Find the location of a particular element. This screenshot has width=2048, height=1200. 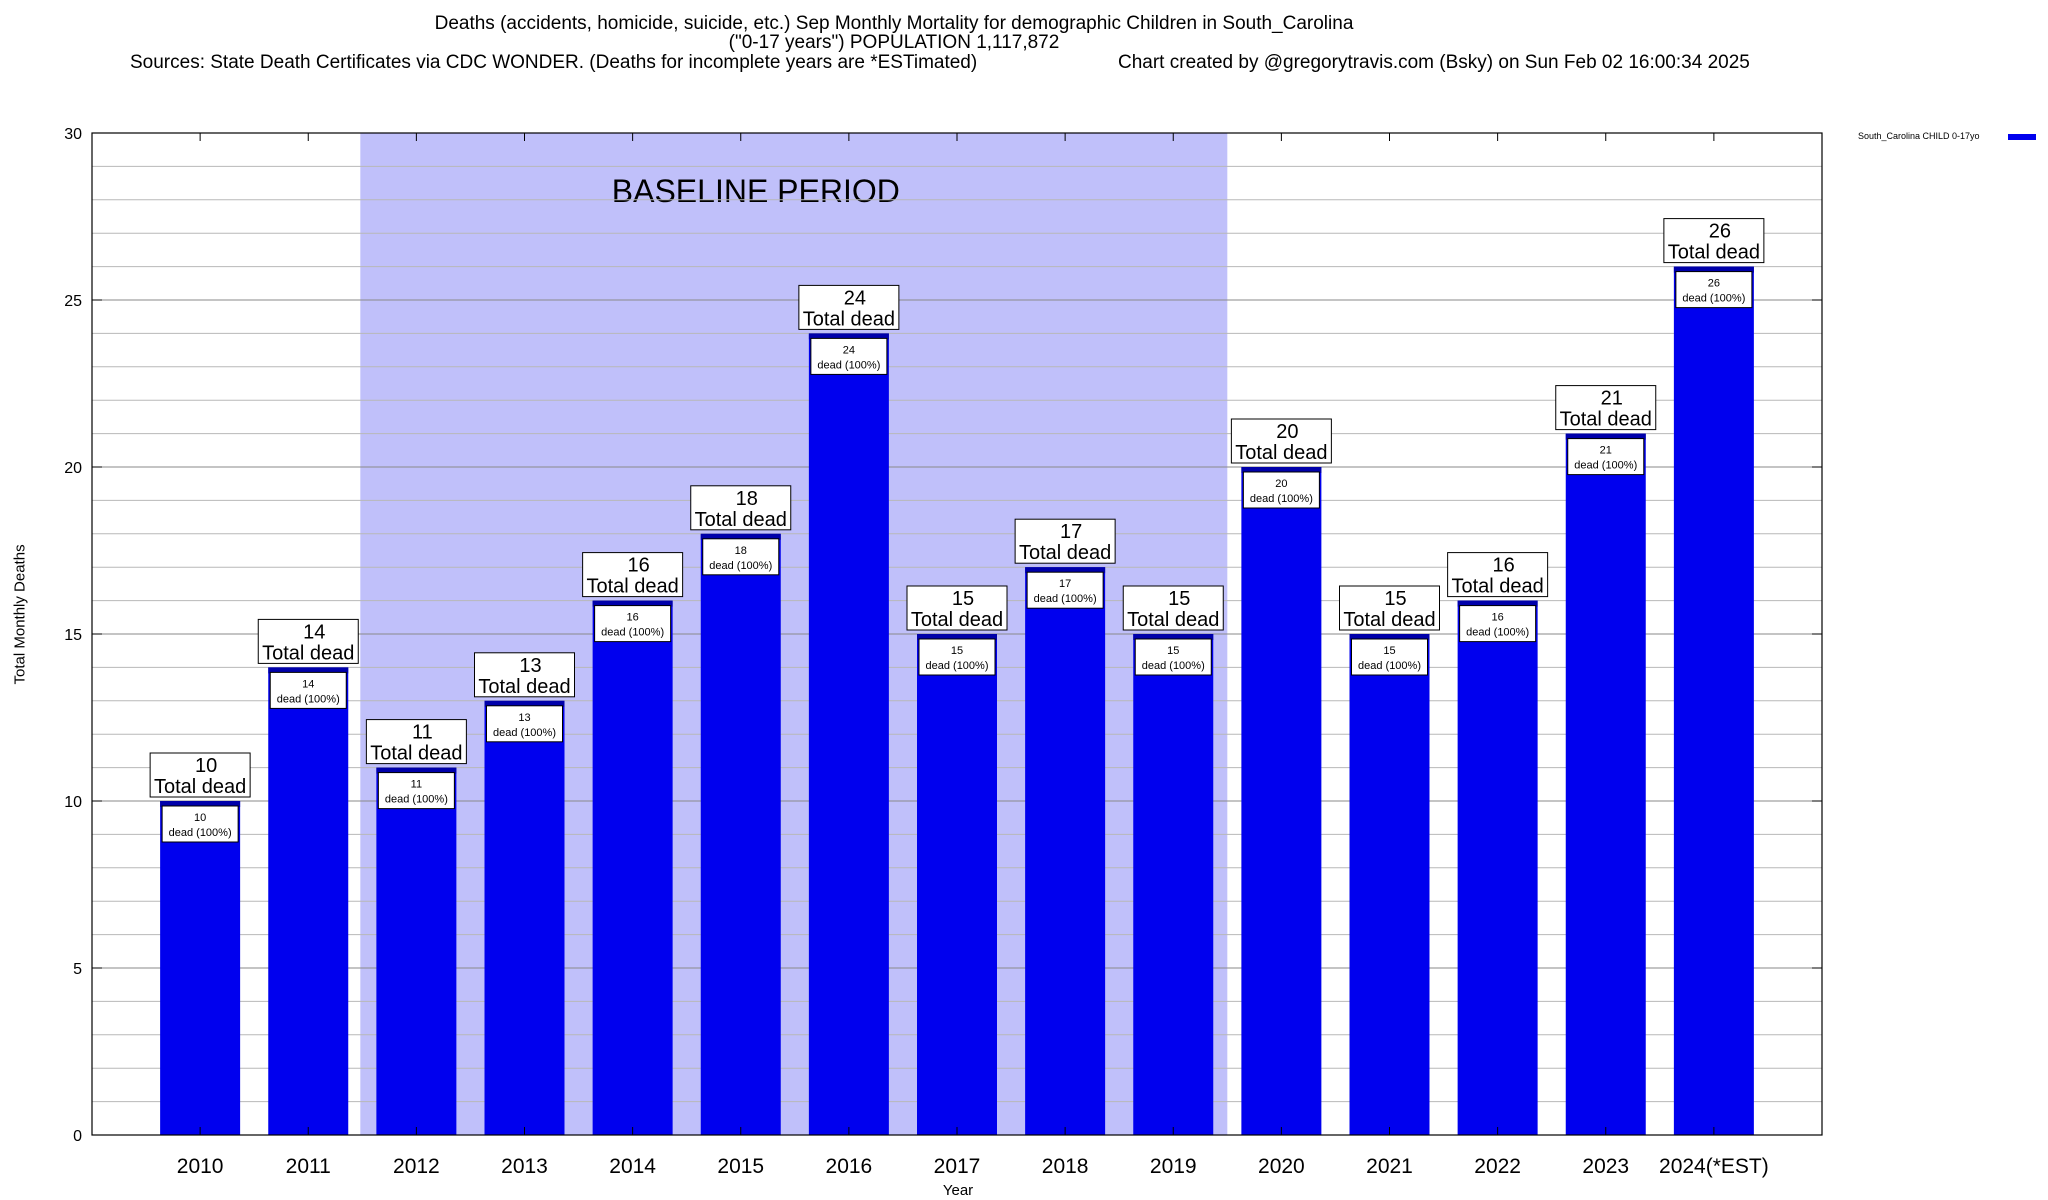

x-tick-label: 2010 is located at coordinates (200, 1166).